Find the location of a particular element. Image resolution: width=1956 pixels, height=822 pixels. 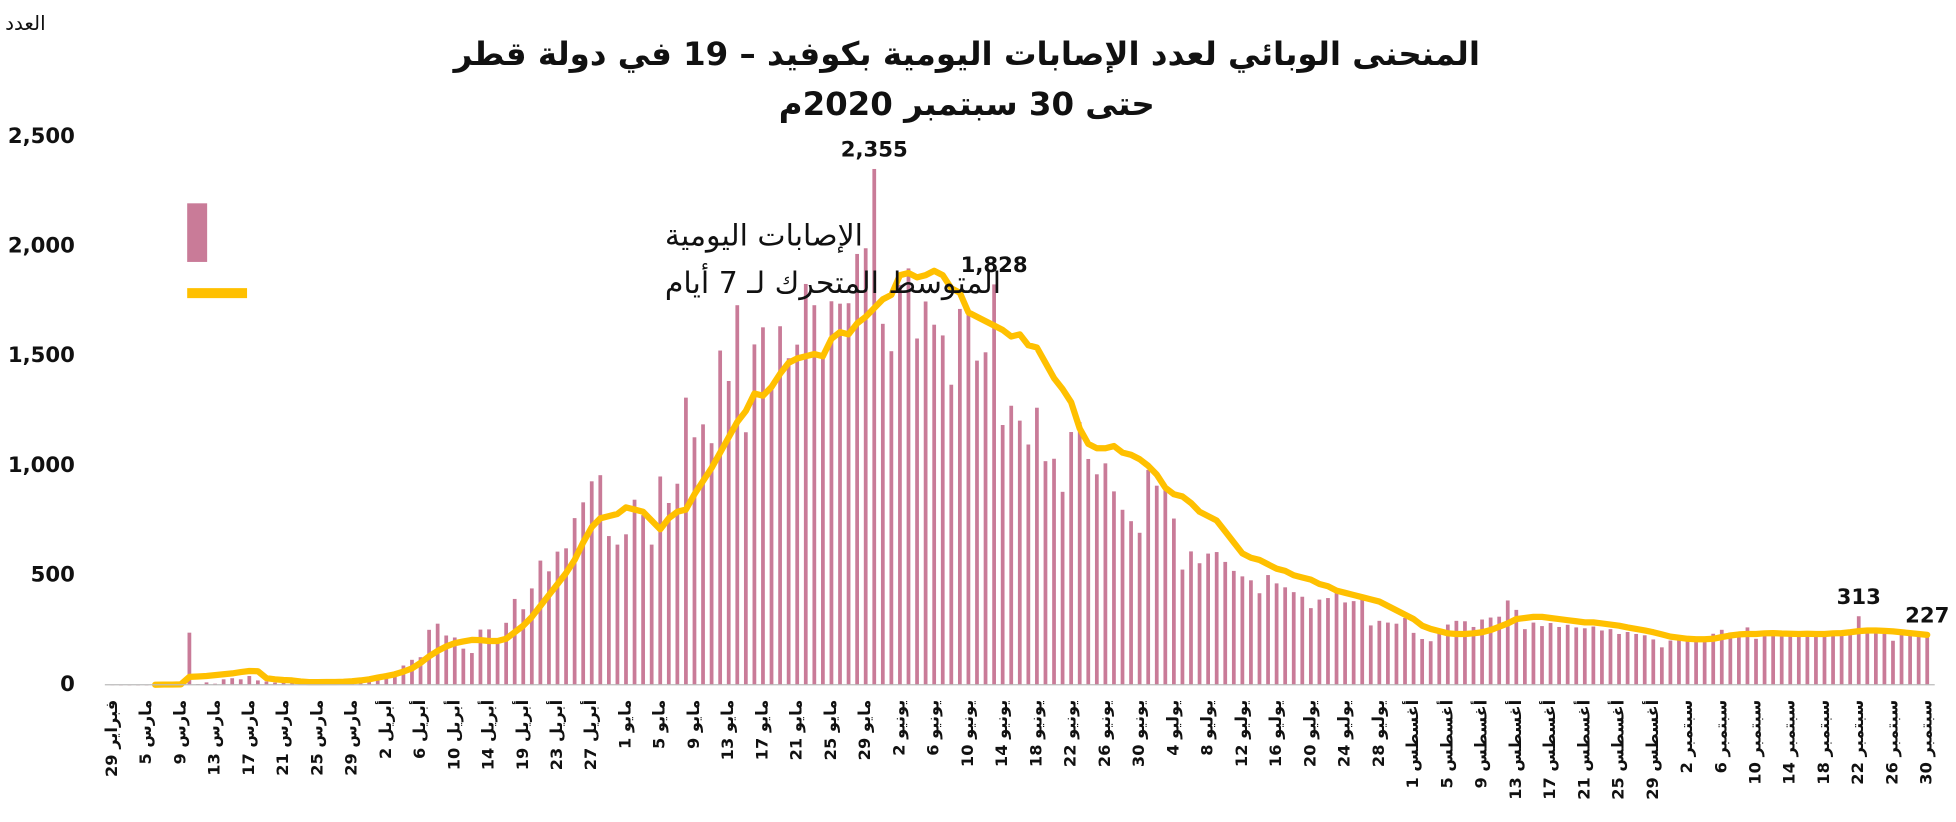

y-tick-label: 2,000 is located at coordinates (41, 245).